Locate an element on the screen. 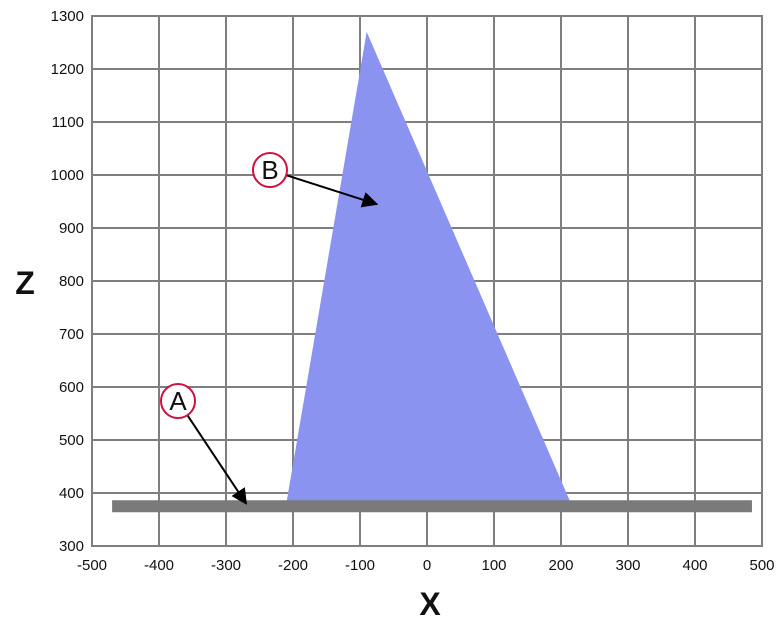 The height and width of the screenshot is (624, 783). y-axis-title: Z is located at coordinates (25, 283).